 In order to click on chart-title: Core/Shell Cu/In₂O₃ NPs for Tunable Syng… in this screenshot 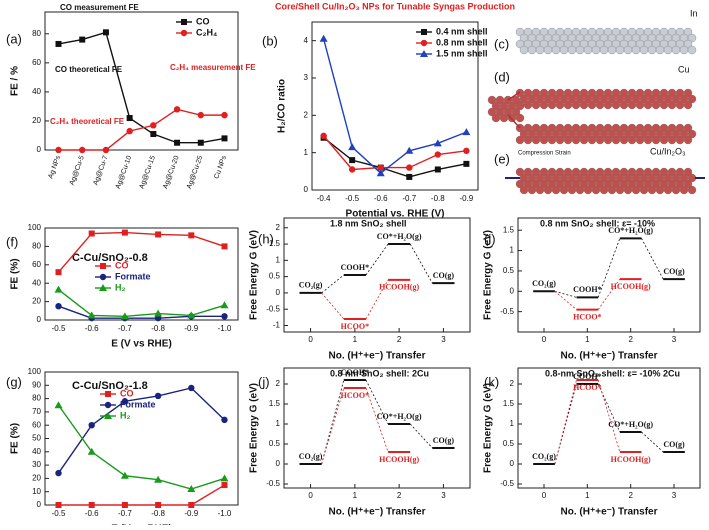, I will do `click(395, 6)`.